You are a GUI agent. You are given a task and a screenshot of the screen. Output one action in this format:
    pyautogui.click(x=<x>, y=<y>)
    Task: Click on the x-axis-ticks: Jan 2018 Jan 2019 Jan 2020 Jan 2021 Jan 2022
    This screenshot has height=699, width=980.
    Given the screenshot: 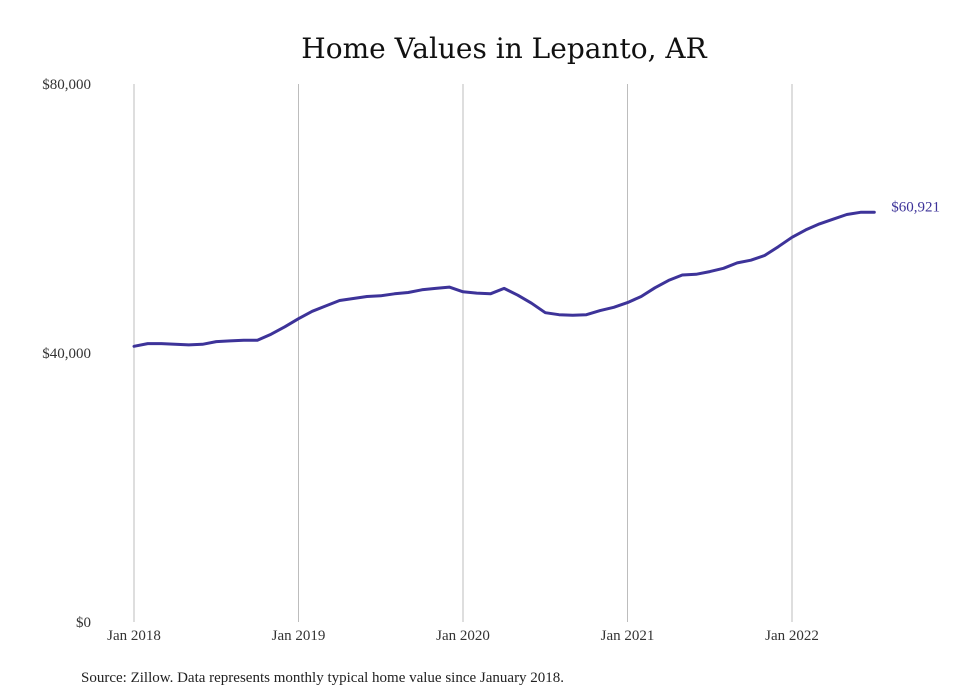 What is the action you would take?
    pyautogui.click(x=463, y=636)
    